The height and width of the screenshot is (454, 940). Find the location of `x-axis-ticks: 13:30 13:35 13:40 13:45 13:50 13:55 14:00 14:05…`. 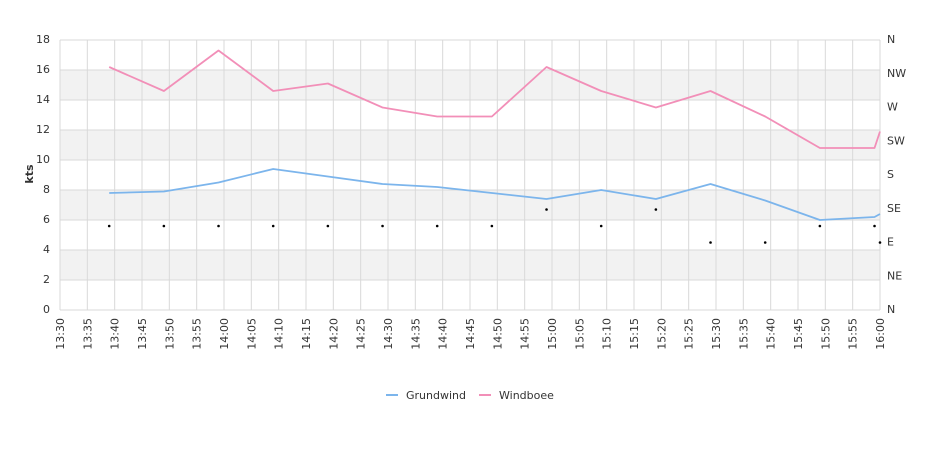

x-axis-ticks: 13:30 13:35 13:40 13:45 13:50 13:55 14:00 14:05… is located at coordinates (470, 334).